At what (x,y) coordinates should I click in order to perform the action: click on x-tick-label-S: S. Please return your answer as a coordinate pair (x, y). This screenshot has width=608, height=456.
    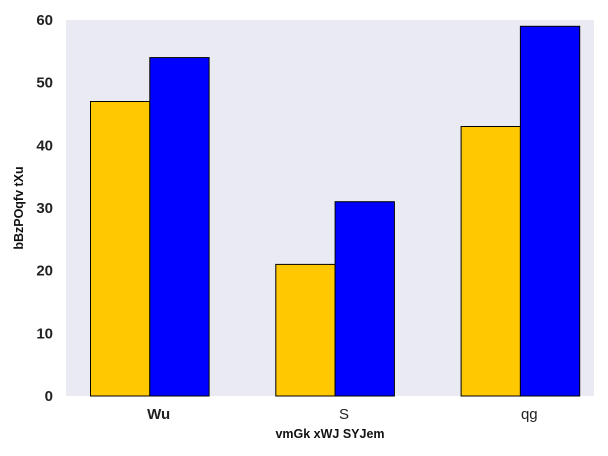
    Looking at the image, I should click on (344, 414).